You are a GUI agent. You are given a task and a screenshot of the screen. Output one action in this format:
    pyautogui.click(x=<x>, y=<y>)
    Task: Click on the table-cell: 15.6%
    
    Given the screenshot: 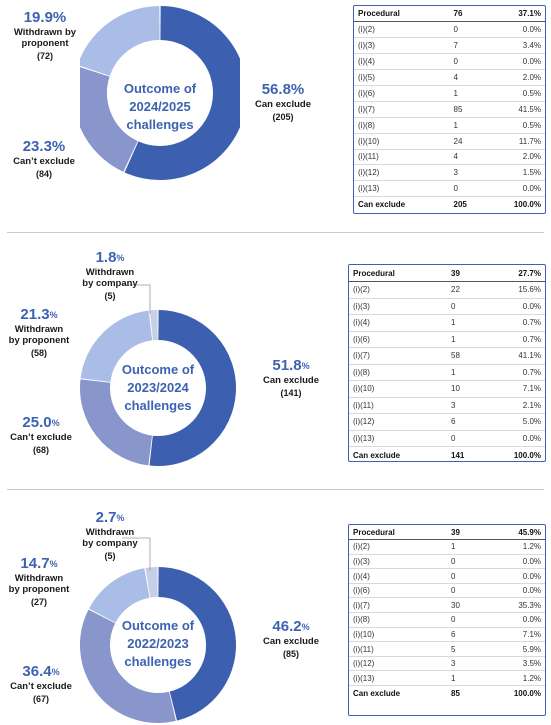 What is the action you would take?
    pyautogui.click(x=514, y=290)
    